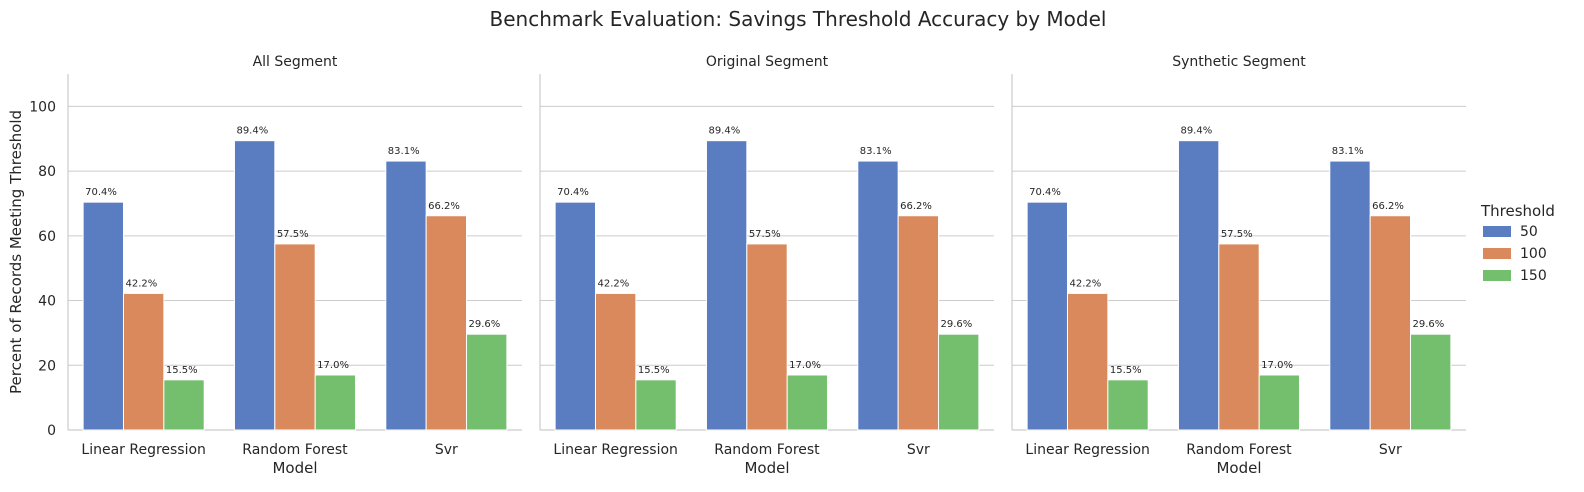  I want to click on legend-label-100: 100, so click(1533, 254).